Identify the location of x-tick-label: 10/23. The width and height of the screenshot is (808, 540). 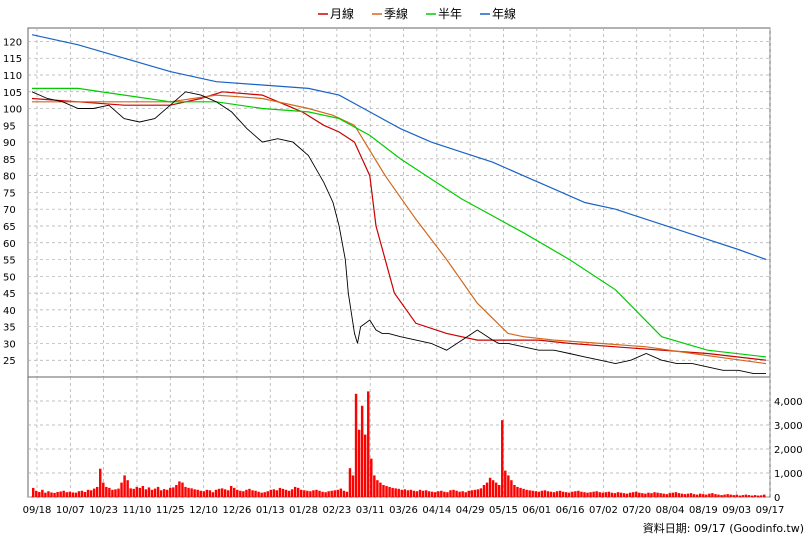
(103, 510).